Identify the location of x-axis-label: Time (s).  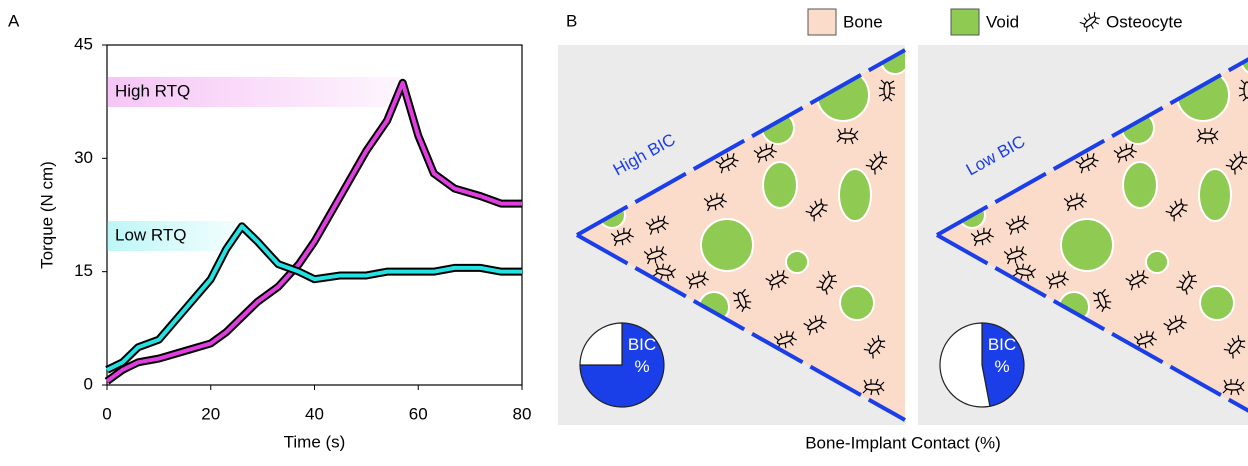
(315, 441).